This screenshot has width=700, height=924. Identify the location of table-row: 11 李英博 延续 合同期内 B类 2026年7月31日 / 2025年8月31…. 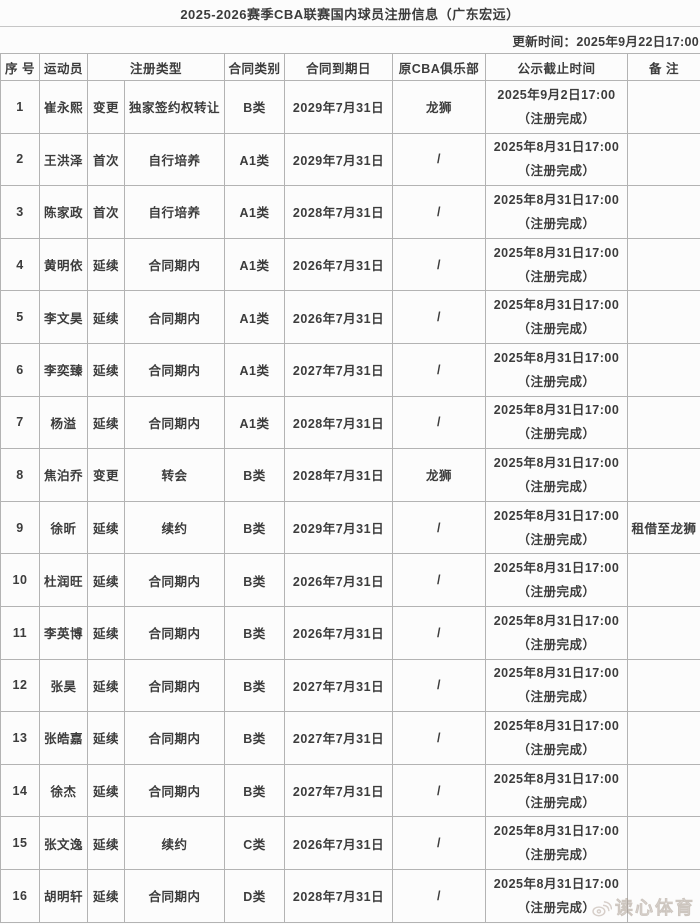
(350, 632).